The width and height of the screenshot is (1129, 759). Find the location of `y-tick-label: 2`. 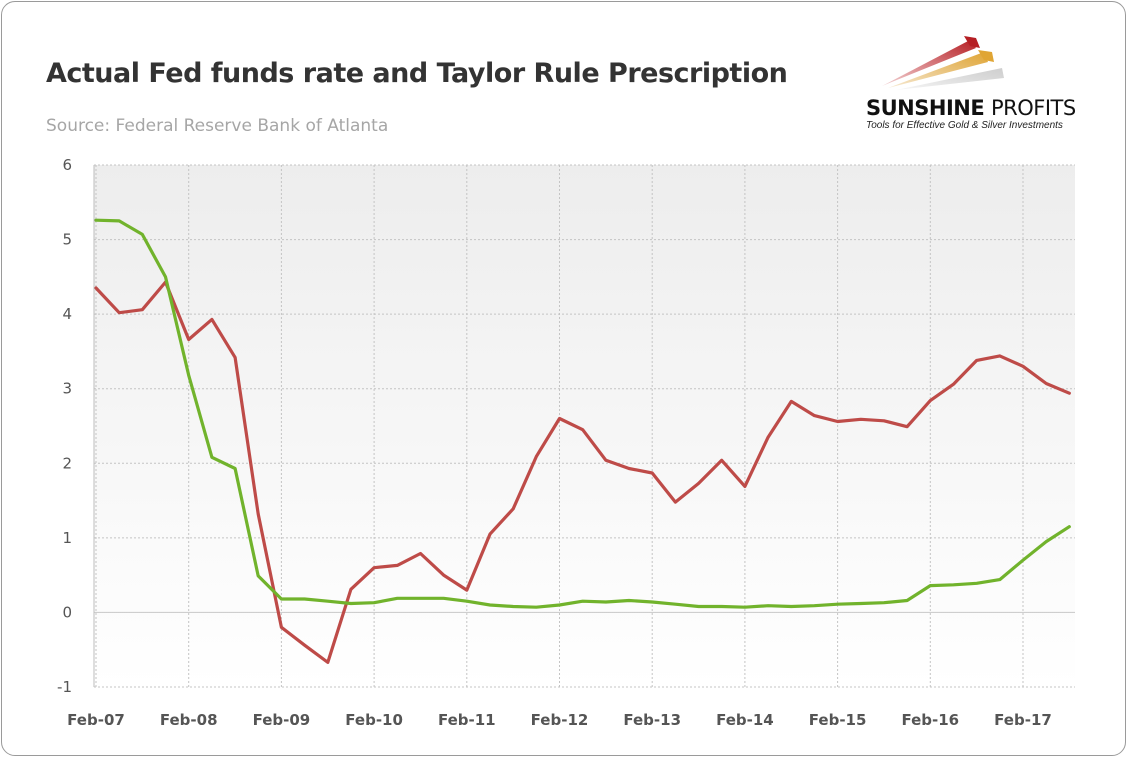

y-tick-label: 2 is located at coordinates (67, 463).